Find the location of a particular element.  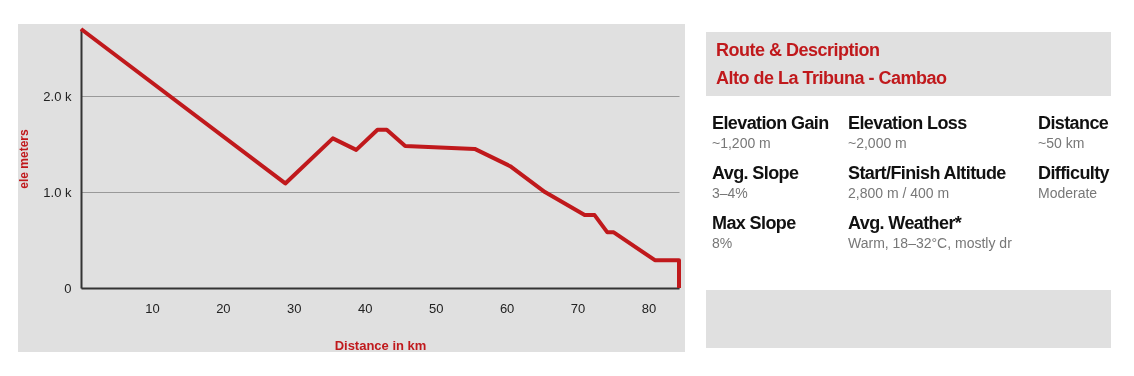

text: ~2,000 m is located at coordinates (878, 143).